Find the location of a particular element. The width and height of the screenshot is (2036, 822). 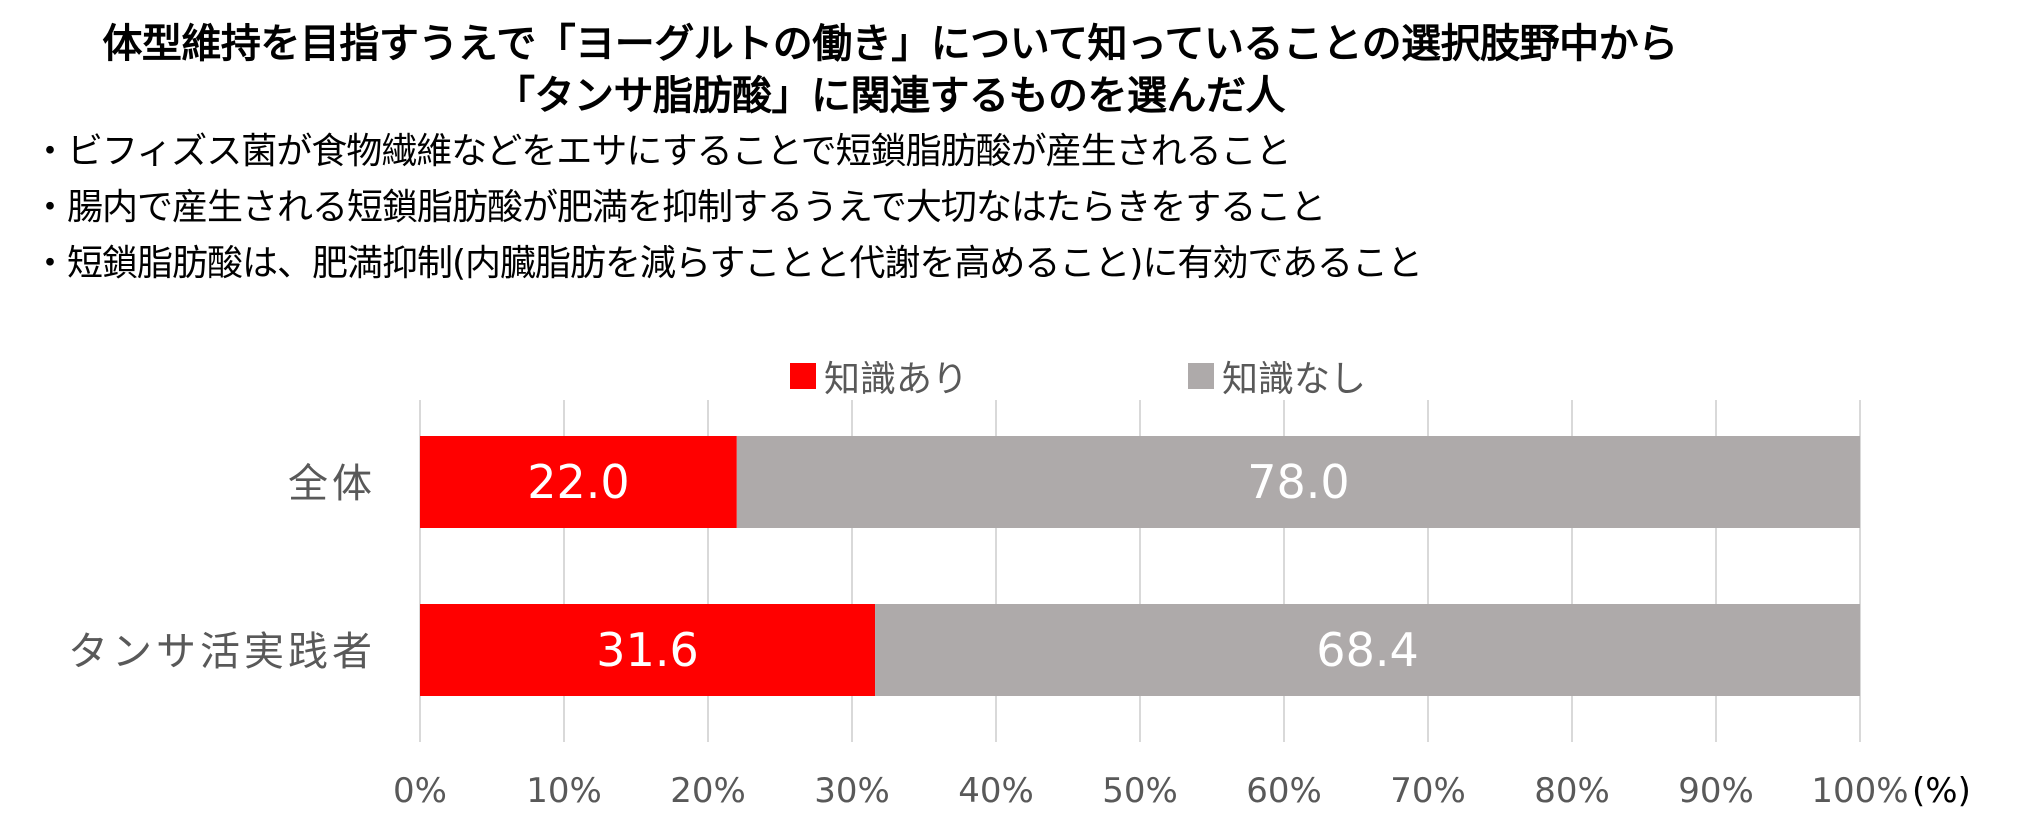

note-item-2: 腸内で産生される短鎖脂肪酸が肥満を抑制するうえで大切なはたらきをすること is located at coordinates (679, 208).